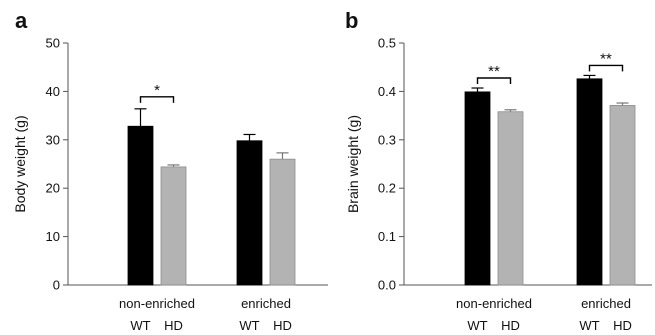  I want to click on y-tick-label: 0.1, so click(387, 236).